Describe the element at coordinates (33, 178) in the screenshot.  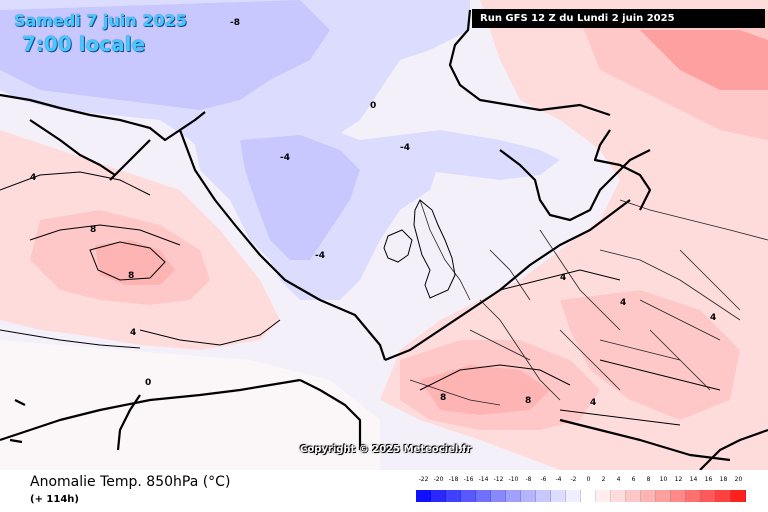
I see `isoline-label-plus4: 4` at that location.